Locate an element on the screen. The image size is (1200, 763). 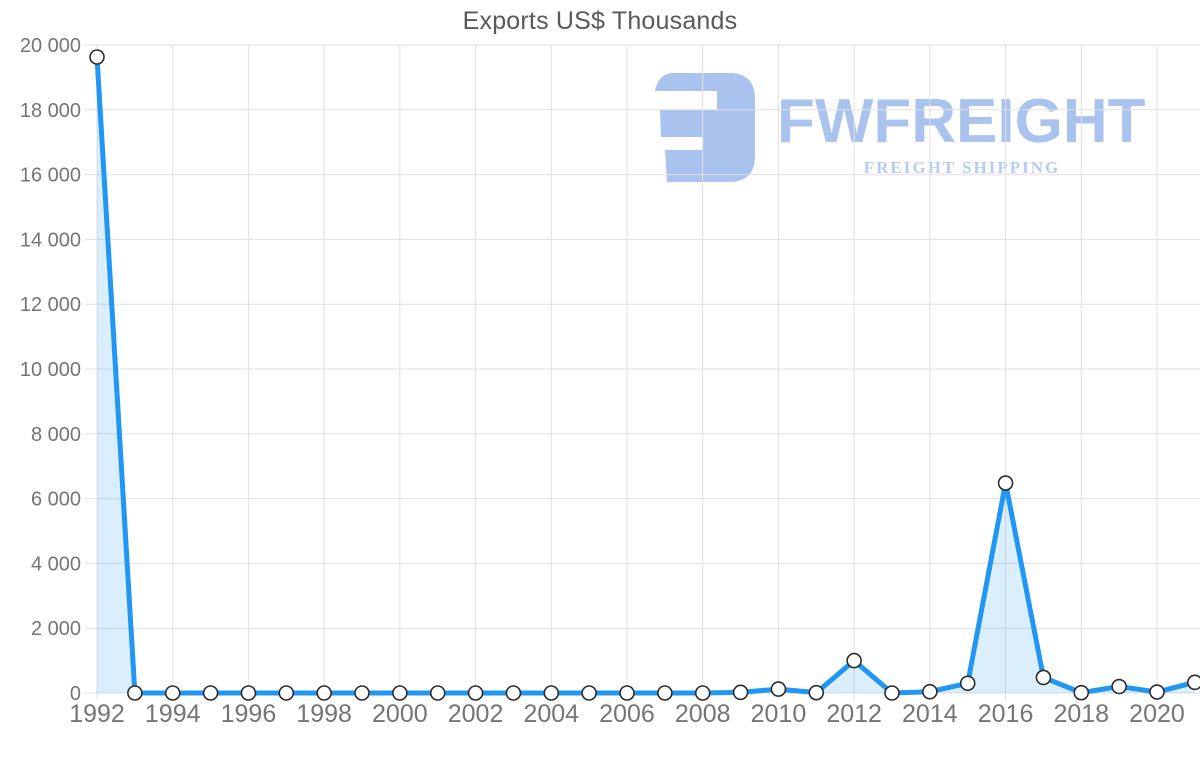
data-point-2019 is located at coordinates (1119, 686).